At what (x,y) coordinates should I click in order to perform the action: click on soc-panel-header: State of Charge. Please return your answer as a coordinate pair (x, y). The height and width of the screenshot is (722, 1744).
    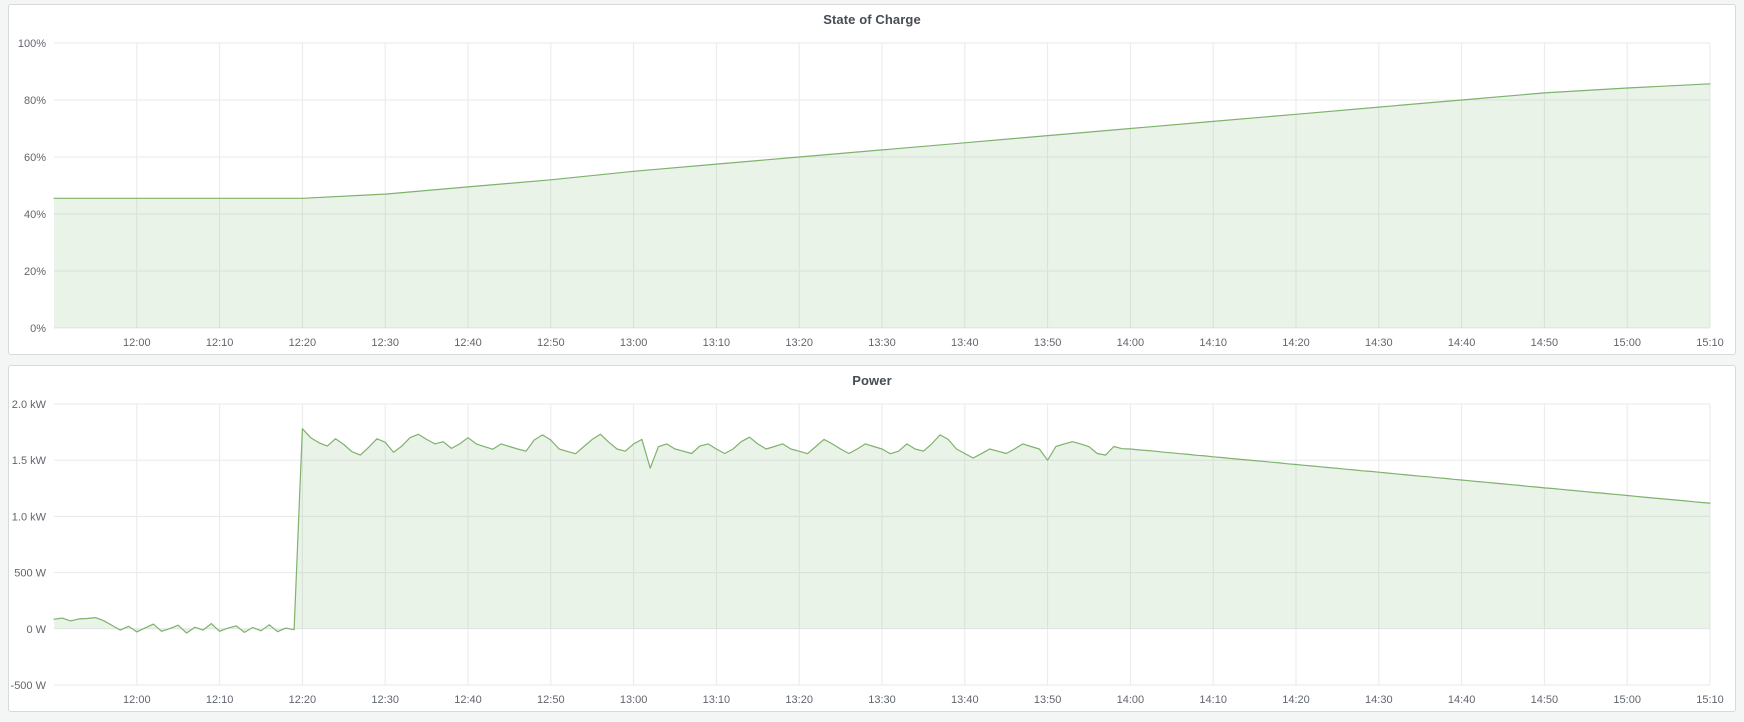
    Looking at the image, I should click on (872, 19).